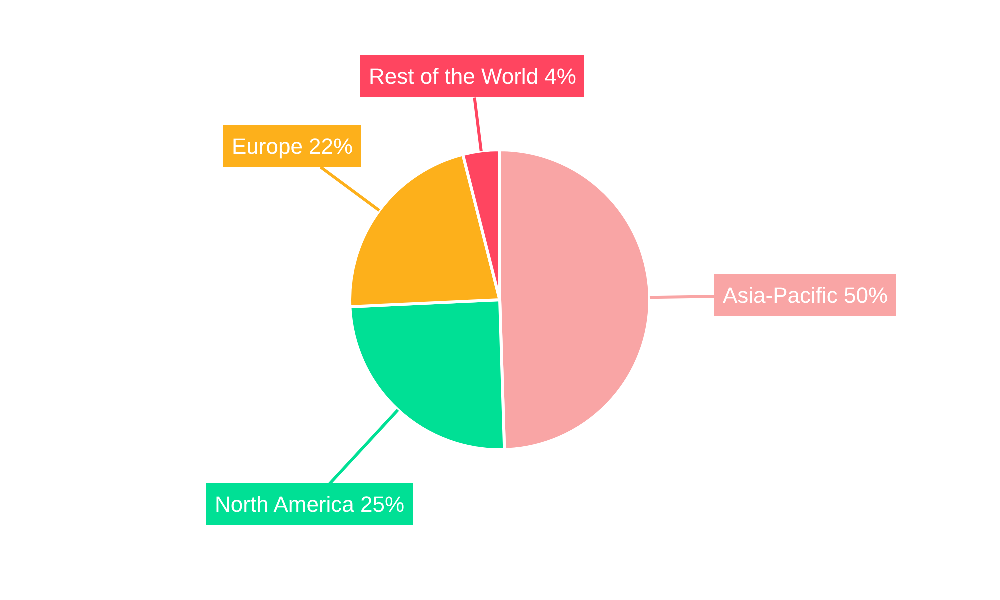  What do you see at coordinates (293, 146) in the screenshot?
I see `slice-label: Europe 22%` at bounding box center [293, 146].